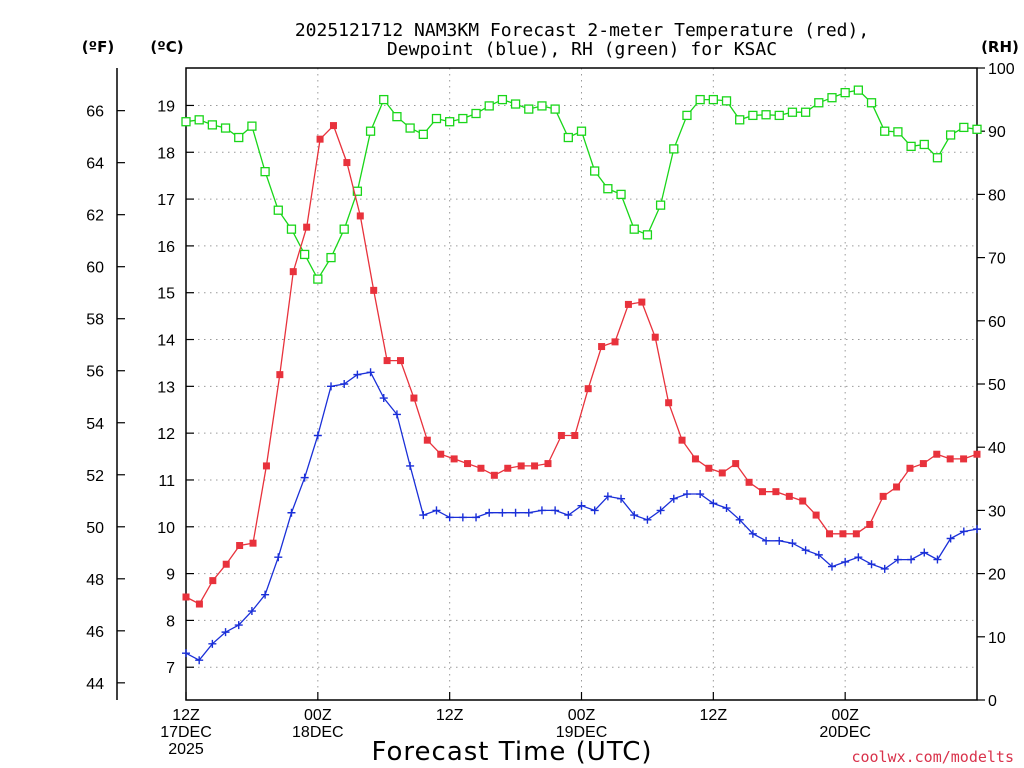 This screenshot has height=768, width=1024. What do you see at coordinates (166, 200) in the screenshot?
I see `celsius-tick-label: 17` at bounding box center [166, 200].